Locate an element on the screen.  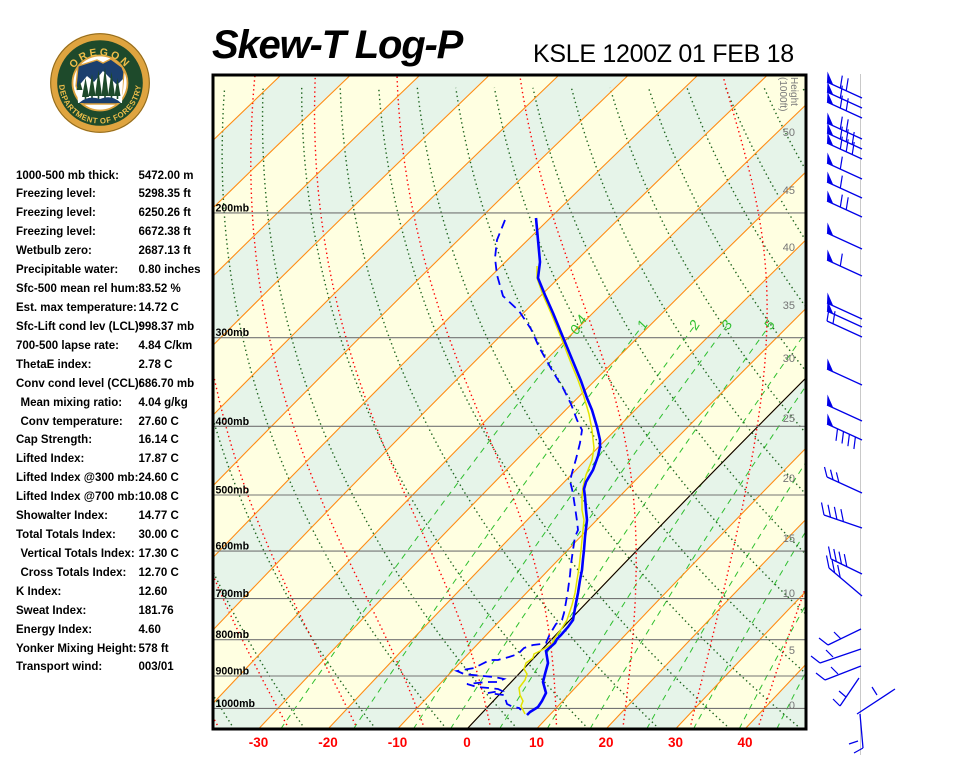
svg-text: 600mb is located at coordinates (233, 547).